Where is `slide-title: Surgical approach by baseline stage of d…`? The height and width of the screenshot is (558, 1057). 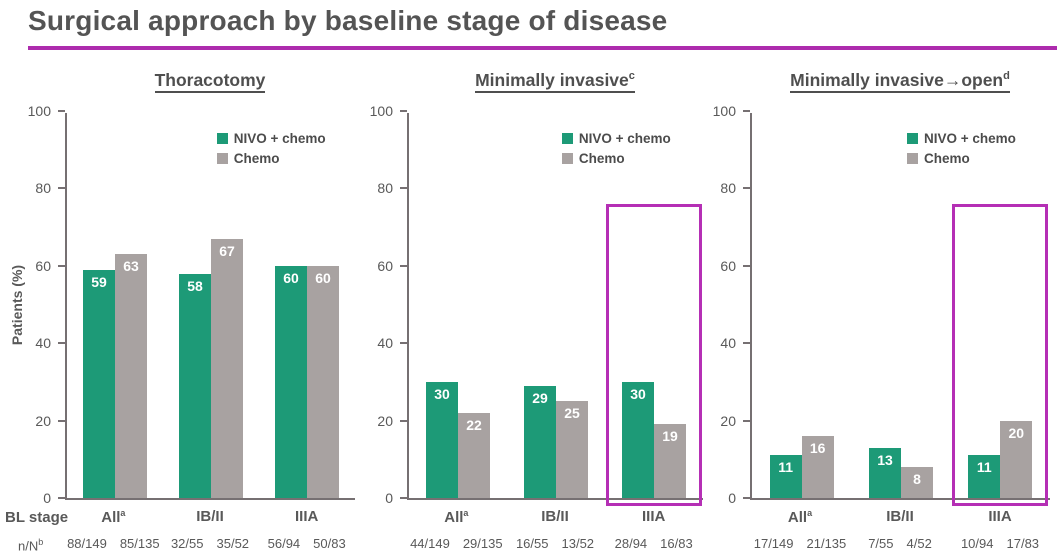 slide-title: Surgical approach by baseline stage of d… is located at coordinates (348, 20).